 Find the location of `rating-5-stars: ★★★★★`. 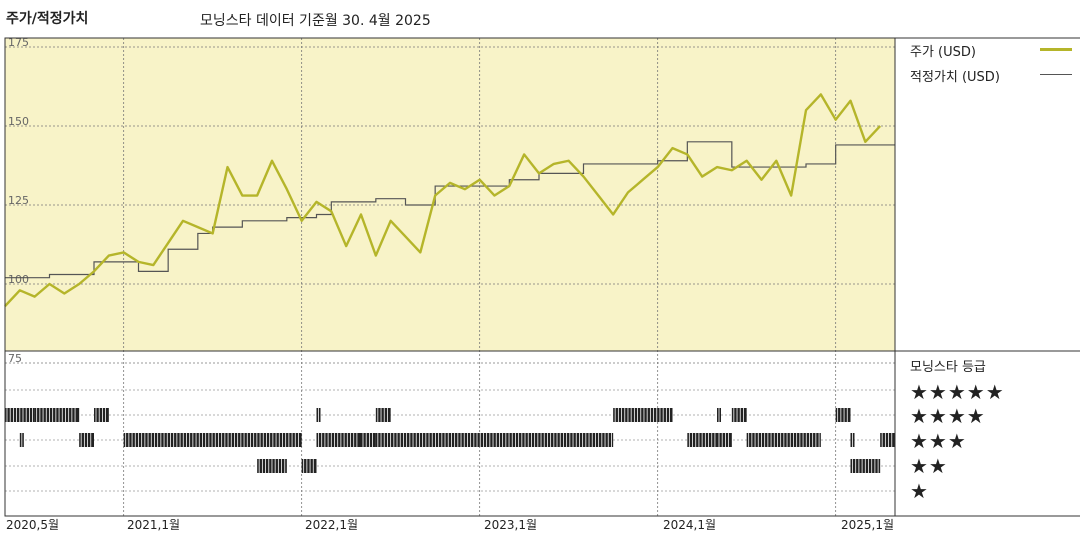

rating-5-stars: ★★★★★ is located at coordinates (957, 392).